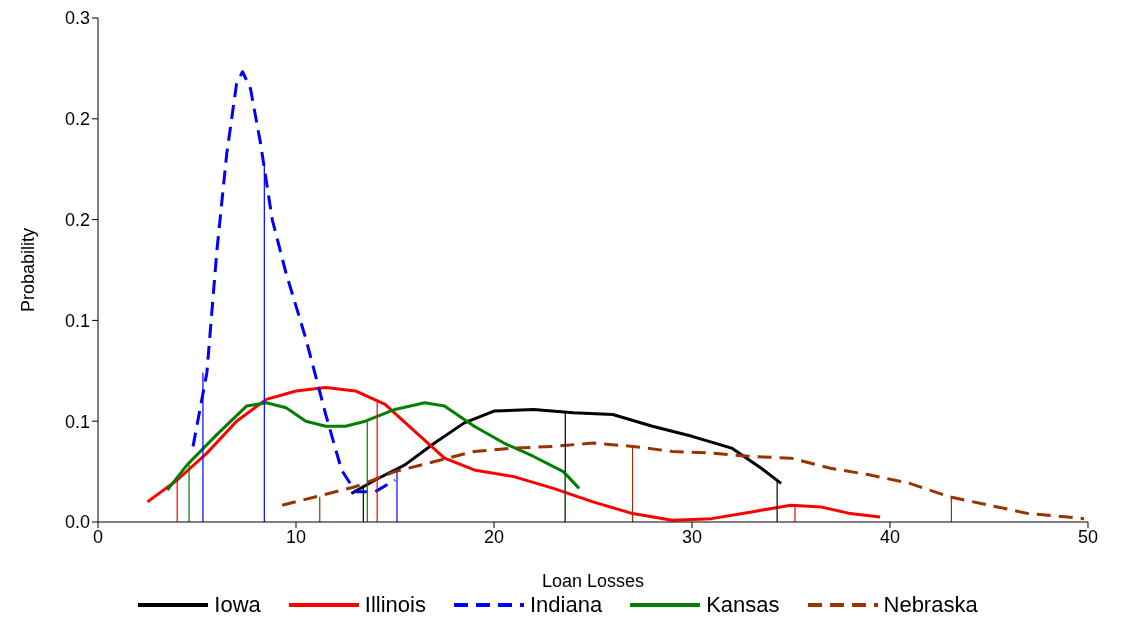 The height and width of the screenshot is (637, 1122). I want to click on x-tick-label: 30, so click(692, 536).